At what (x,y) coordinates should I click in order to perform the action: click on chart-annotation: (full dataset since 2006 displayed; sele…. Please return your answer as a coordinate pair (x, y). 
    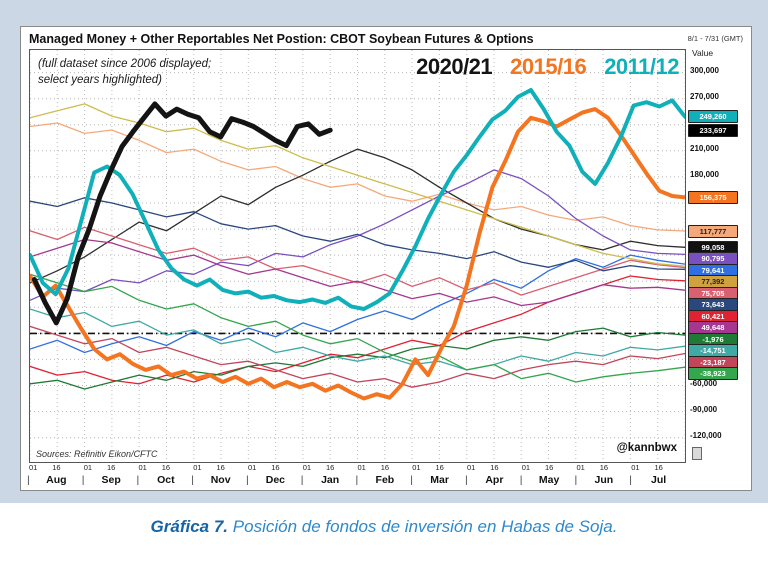
    Looking at the image, I should click on (124, 72).